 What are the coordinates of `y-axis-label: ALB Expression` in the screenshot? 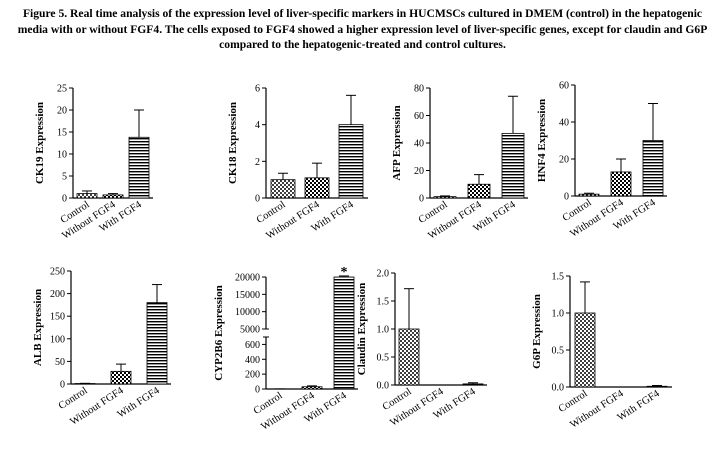 It's located at (38, 327).